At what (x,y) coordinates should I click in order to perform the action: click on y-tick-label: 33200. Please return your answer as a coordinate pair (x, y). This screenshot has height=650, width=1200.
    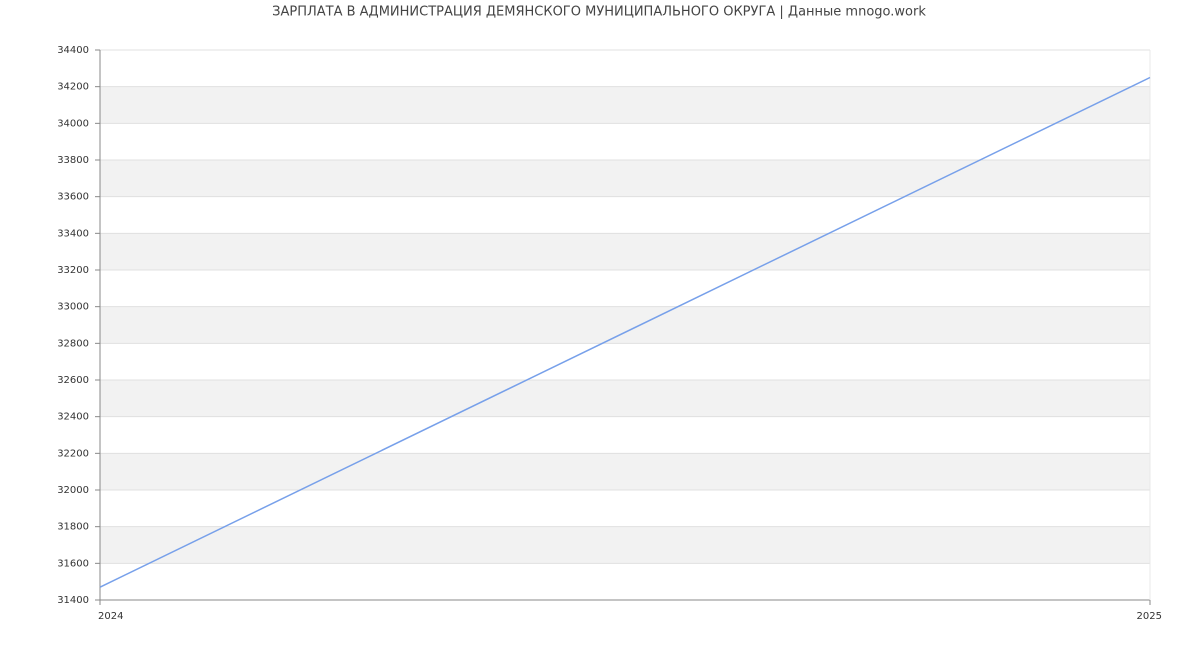
    Looking at the image, I should click on (73, 270).